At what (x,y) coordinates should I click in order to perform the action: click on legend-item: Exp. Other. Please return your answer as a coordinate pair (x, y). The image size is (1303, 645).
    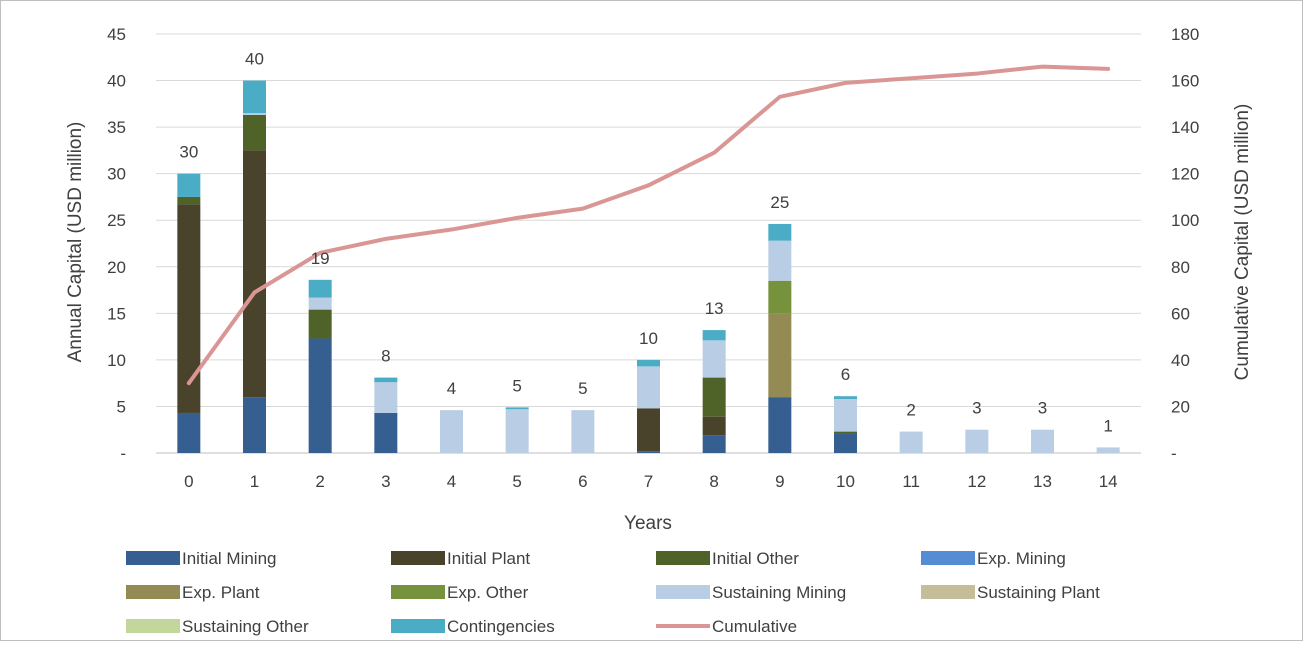
    Looking at the image, I should click on (460, 592).